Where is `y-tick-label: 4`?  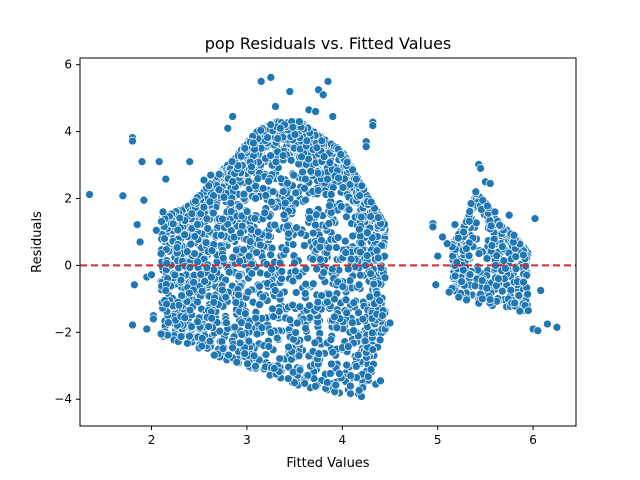 y-tick-label: 4 is located at coordinates (68, 132).